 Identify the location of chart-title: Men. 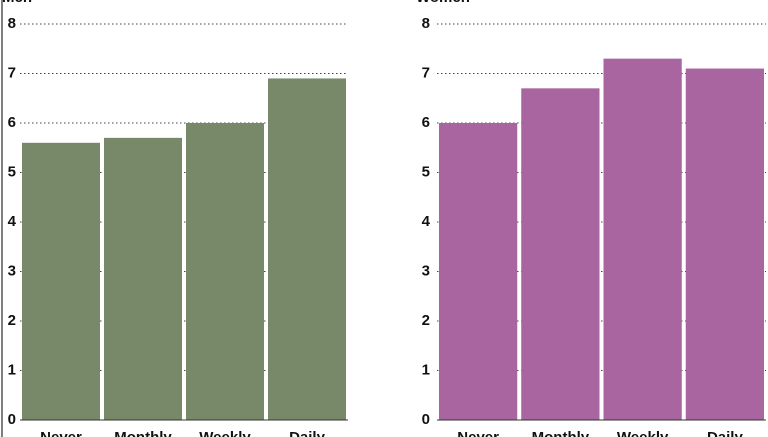
(17, 3).